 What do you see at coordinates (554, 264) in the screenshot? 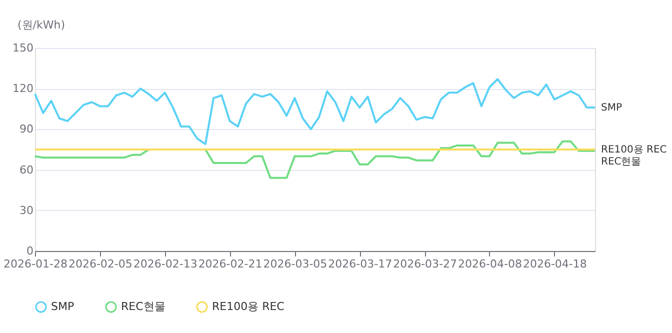
I see `x-tick-label: 2026-04-18` at bounding box center [554, 264].